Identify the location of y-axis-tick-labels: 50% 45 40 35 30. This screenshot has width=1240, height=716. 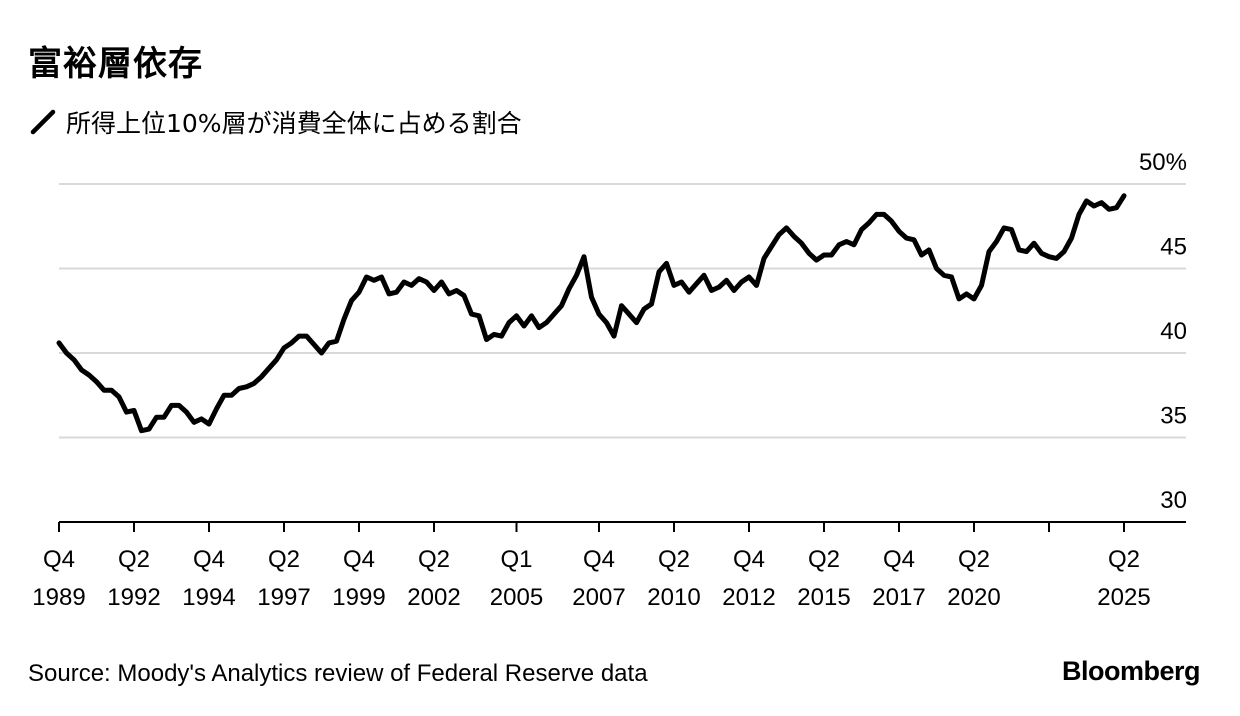
(1163, 331).